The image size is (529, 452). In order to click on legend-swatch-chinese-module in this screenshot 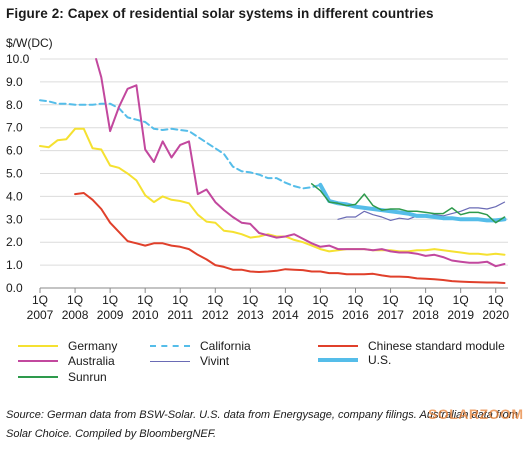, I will do `click(338, 346)`.